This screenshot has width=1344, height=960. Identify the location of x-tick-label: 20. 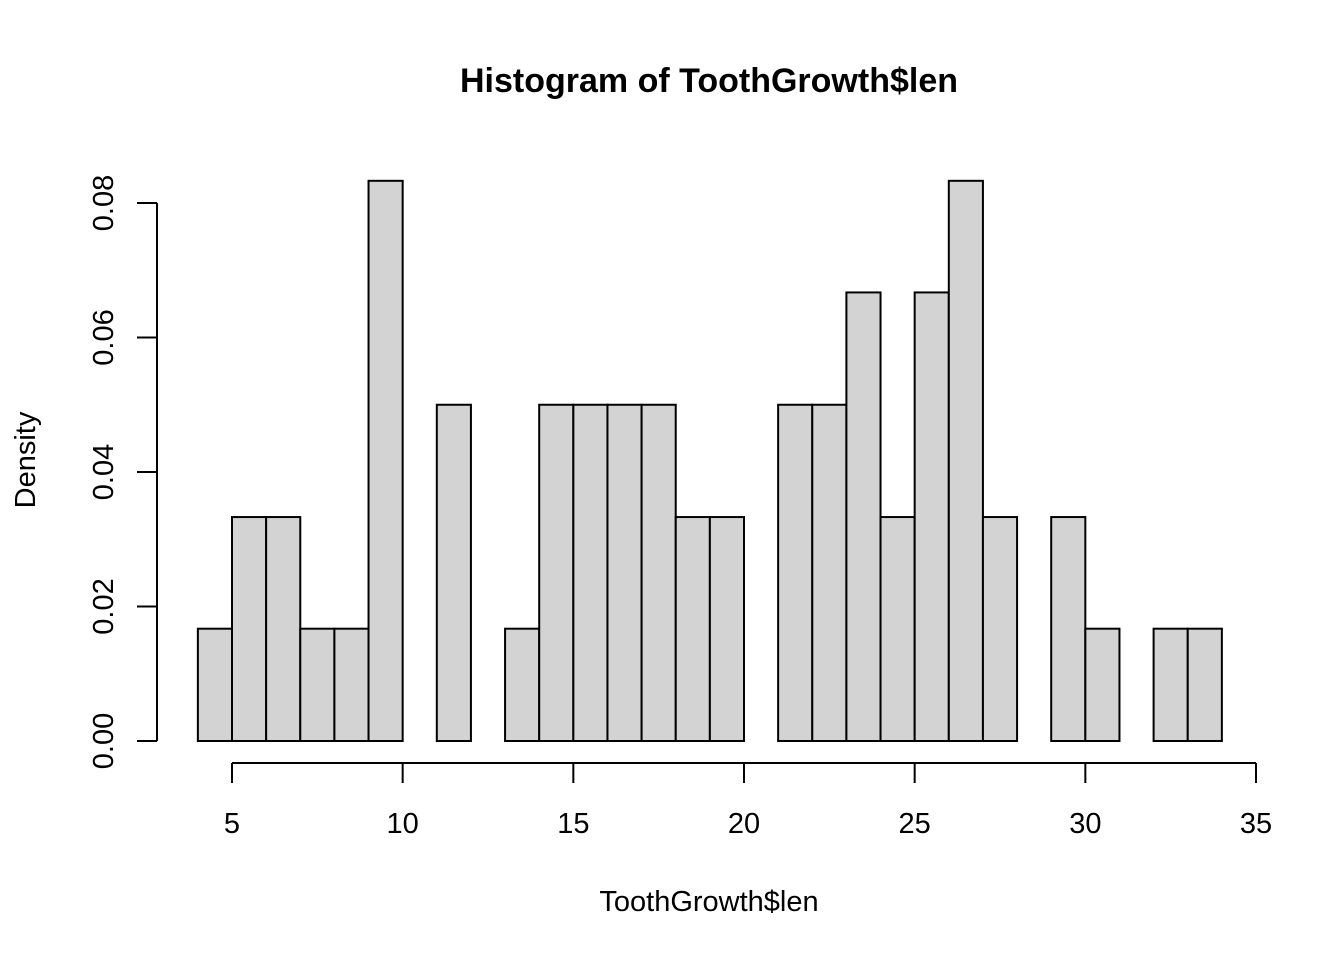
(744, 824).